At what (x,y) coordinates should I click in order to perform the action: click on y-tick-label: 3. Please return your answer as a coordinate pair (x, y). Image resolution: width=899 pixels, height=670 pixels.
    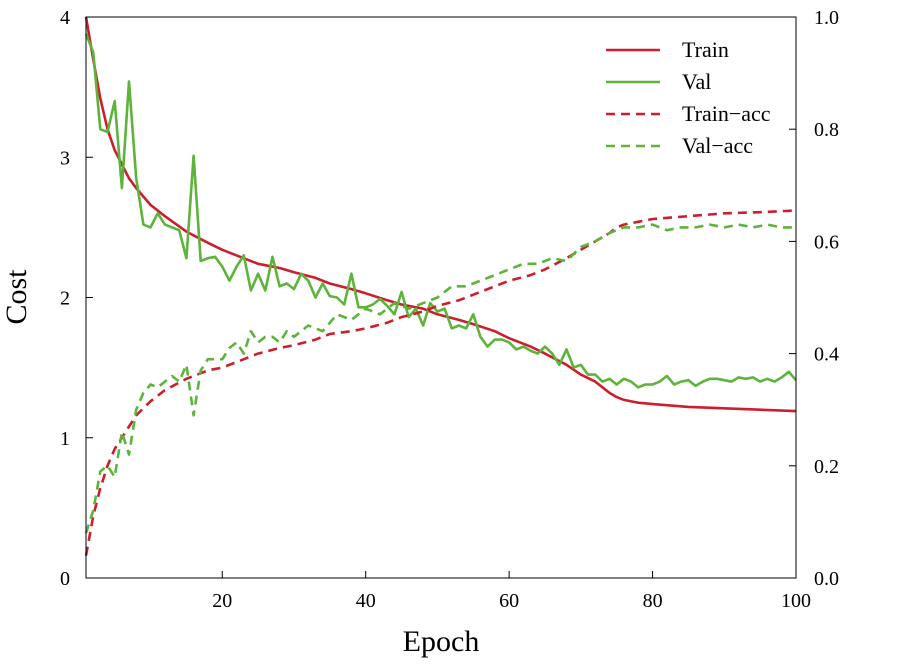
    Looking at the image, I should click on (65, 158).